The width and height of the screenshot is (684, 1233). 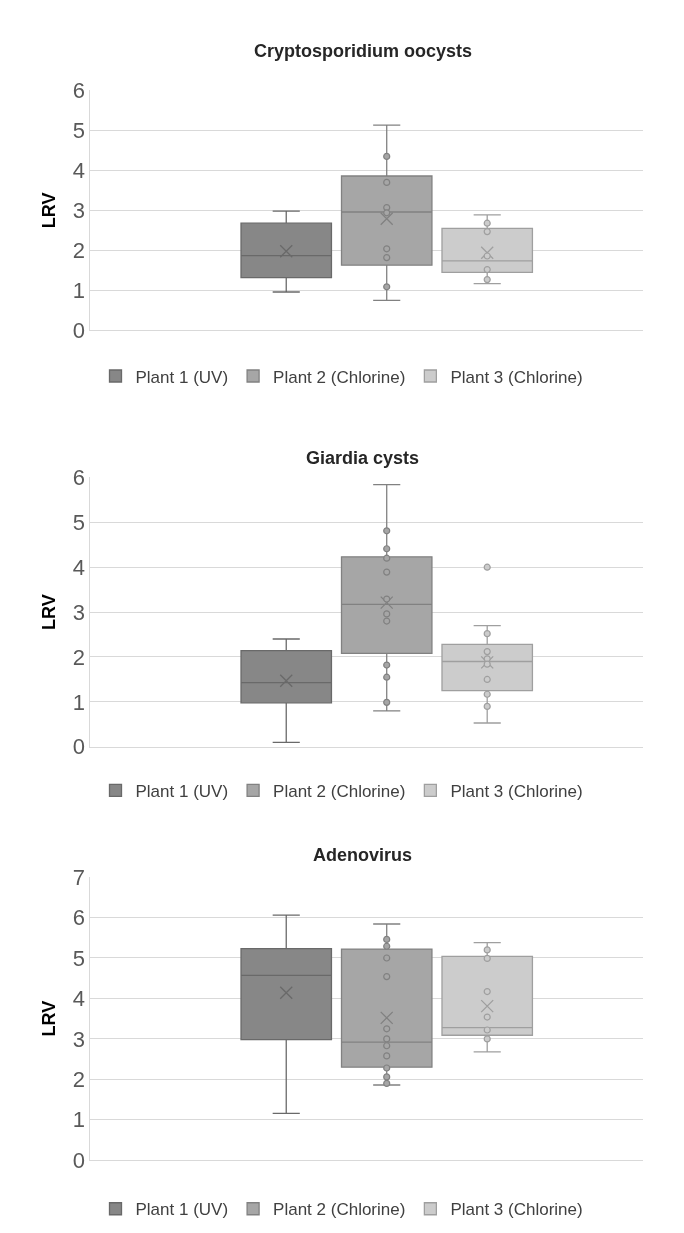 What do you see at coordinates (363, 51) in the screenshot?
I see `chart-title: Cryptosporidium oocysts` at bounding box center [363, 51].